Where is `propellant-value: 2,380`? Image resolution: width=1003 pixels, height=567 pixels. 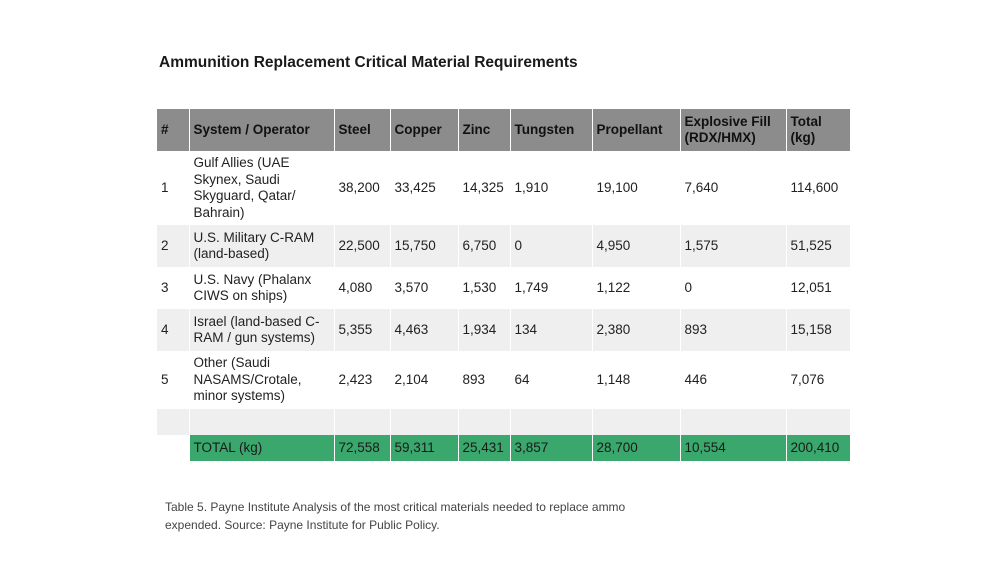
propellant-value: 2,380 is located at coordinates (636, 330).